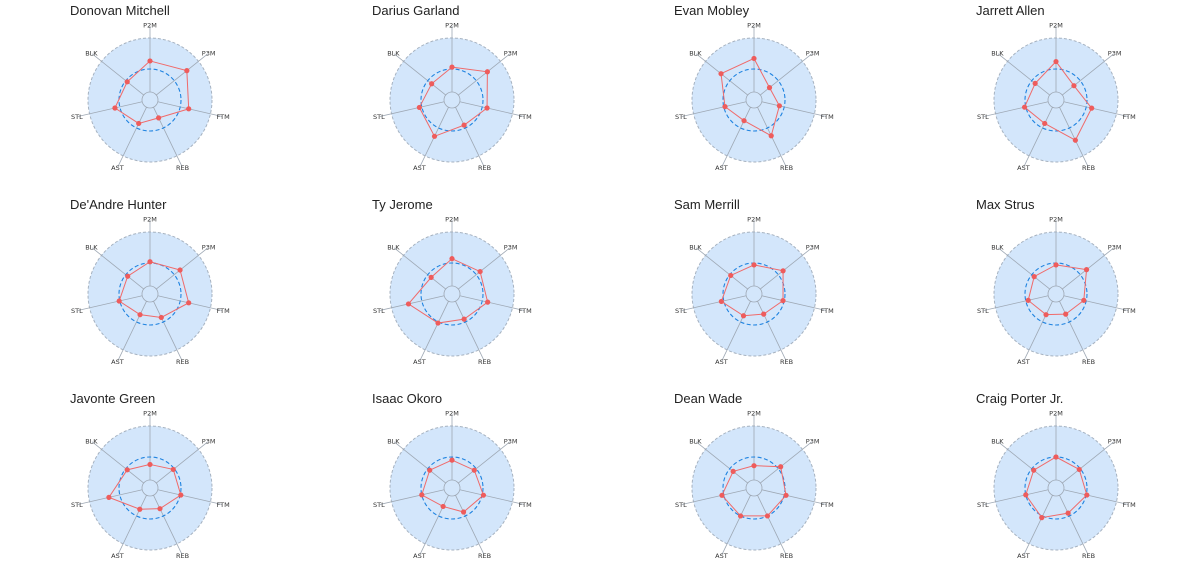 This screenshot has height=582, width=1200. I want to click on radar-panel: De'Andre Hunter P2M P3M FTM REB AST STL BLK, so click(150, 291).